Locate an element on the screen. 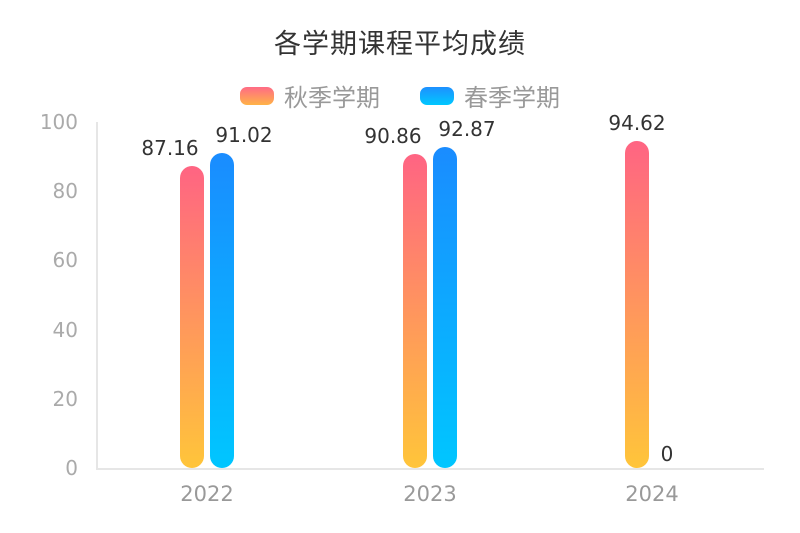  value-label-autumn-2023: 90.86 is located at coordinates (393, 135).